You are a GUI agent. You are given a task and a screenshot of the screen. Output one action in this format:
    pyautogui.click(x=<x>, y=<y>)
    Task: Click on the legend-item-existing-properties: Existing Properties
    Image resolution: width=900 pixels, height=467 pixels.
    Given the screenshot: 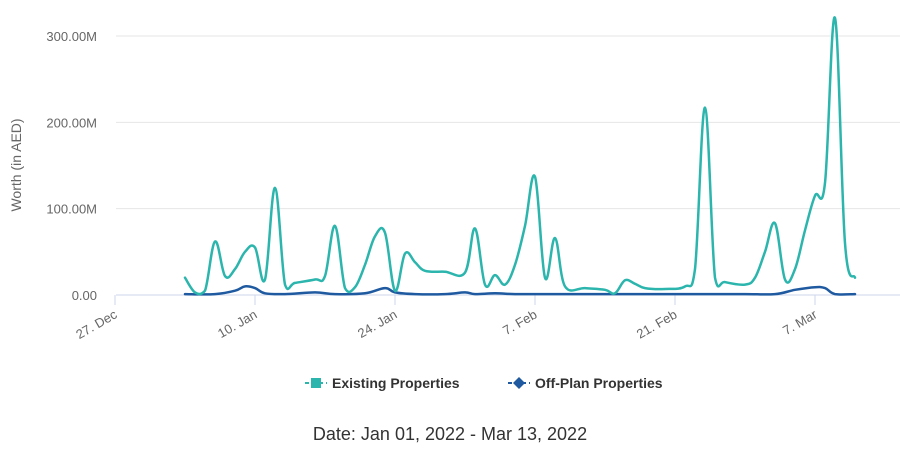 What is the action you would take?
    pyautogui.click(x=382, y=383)
    